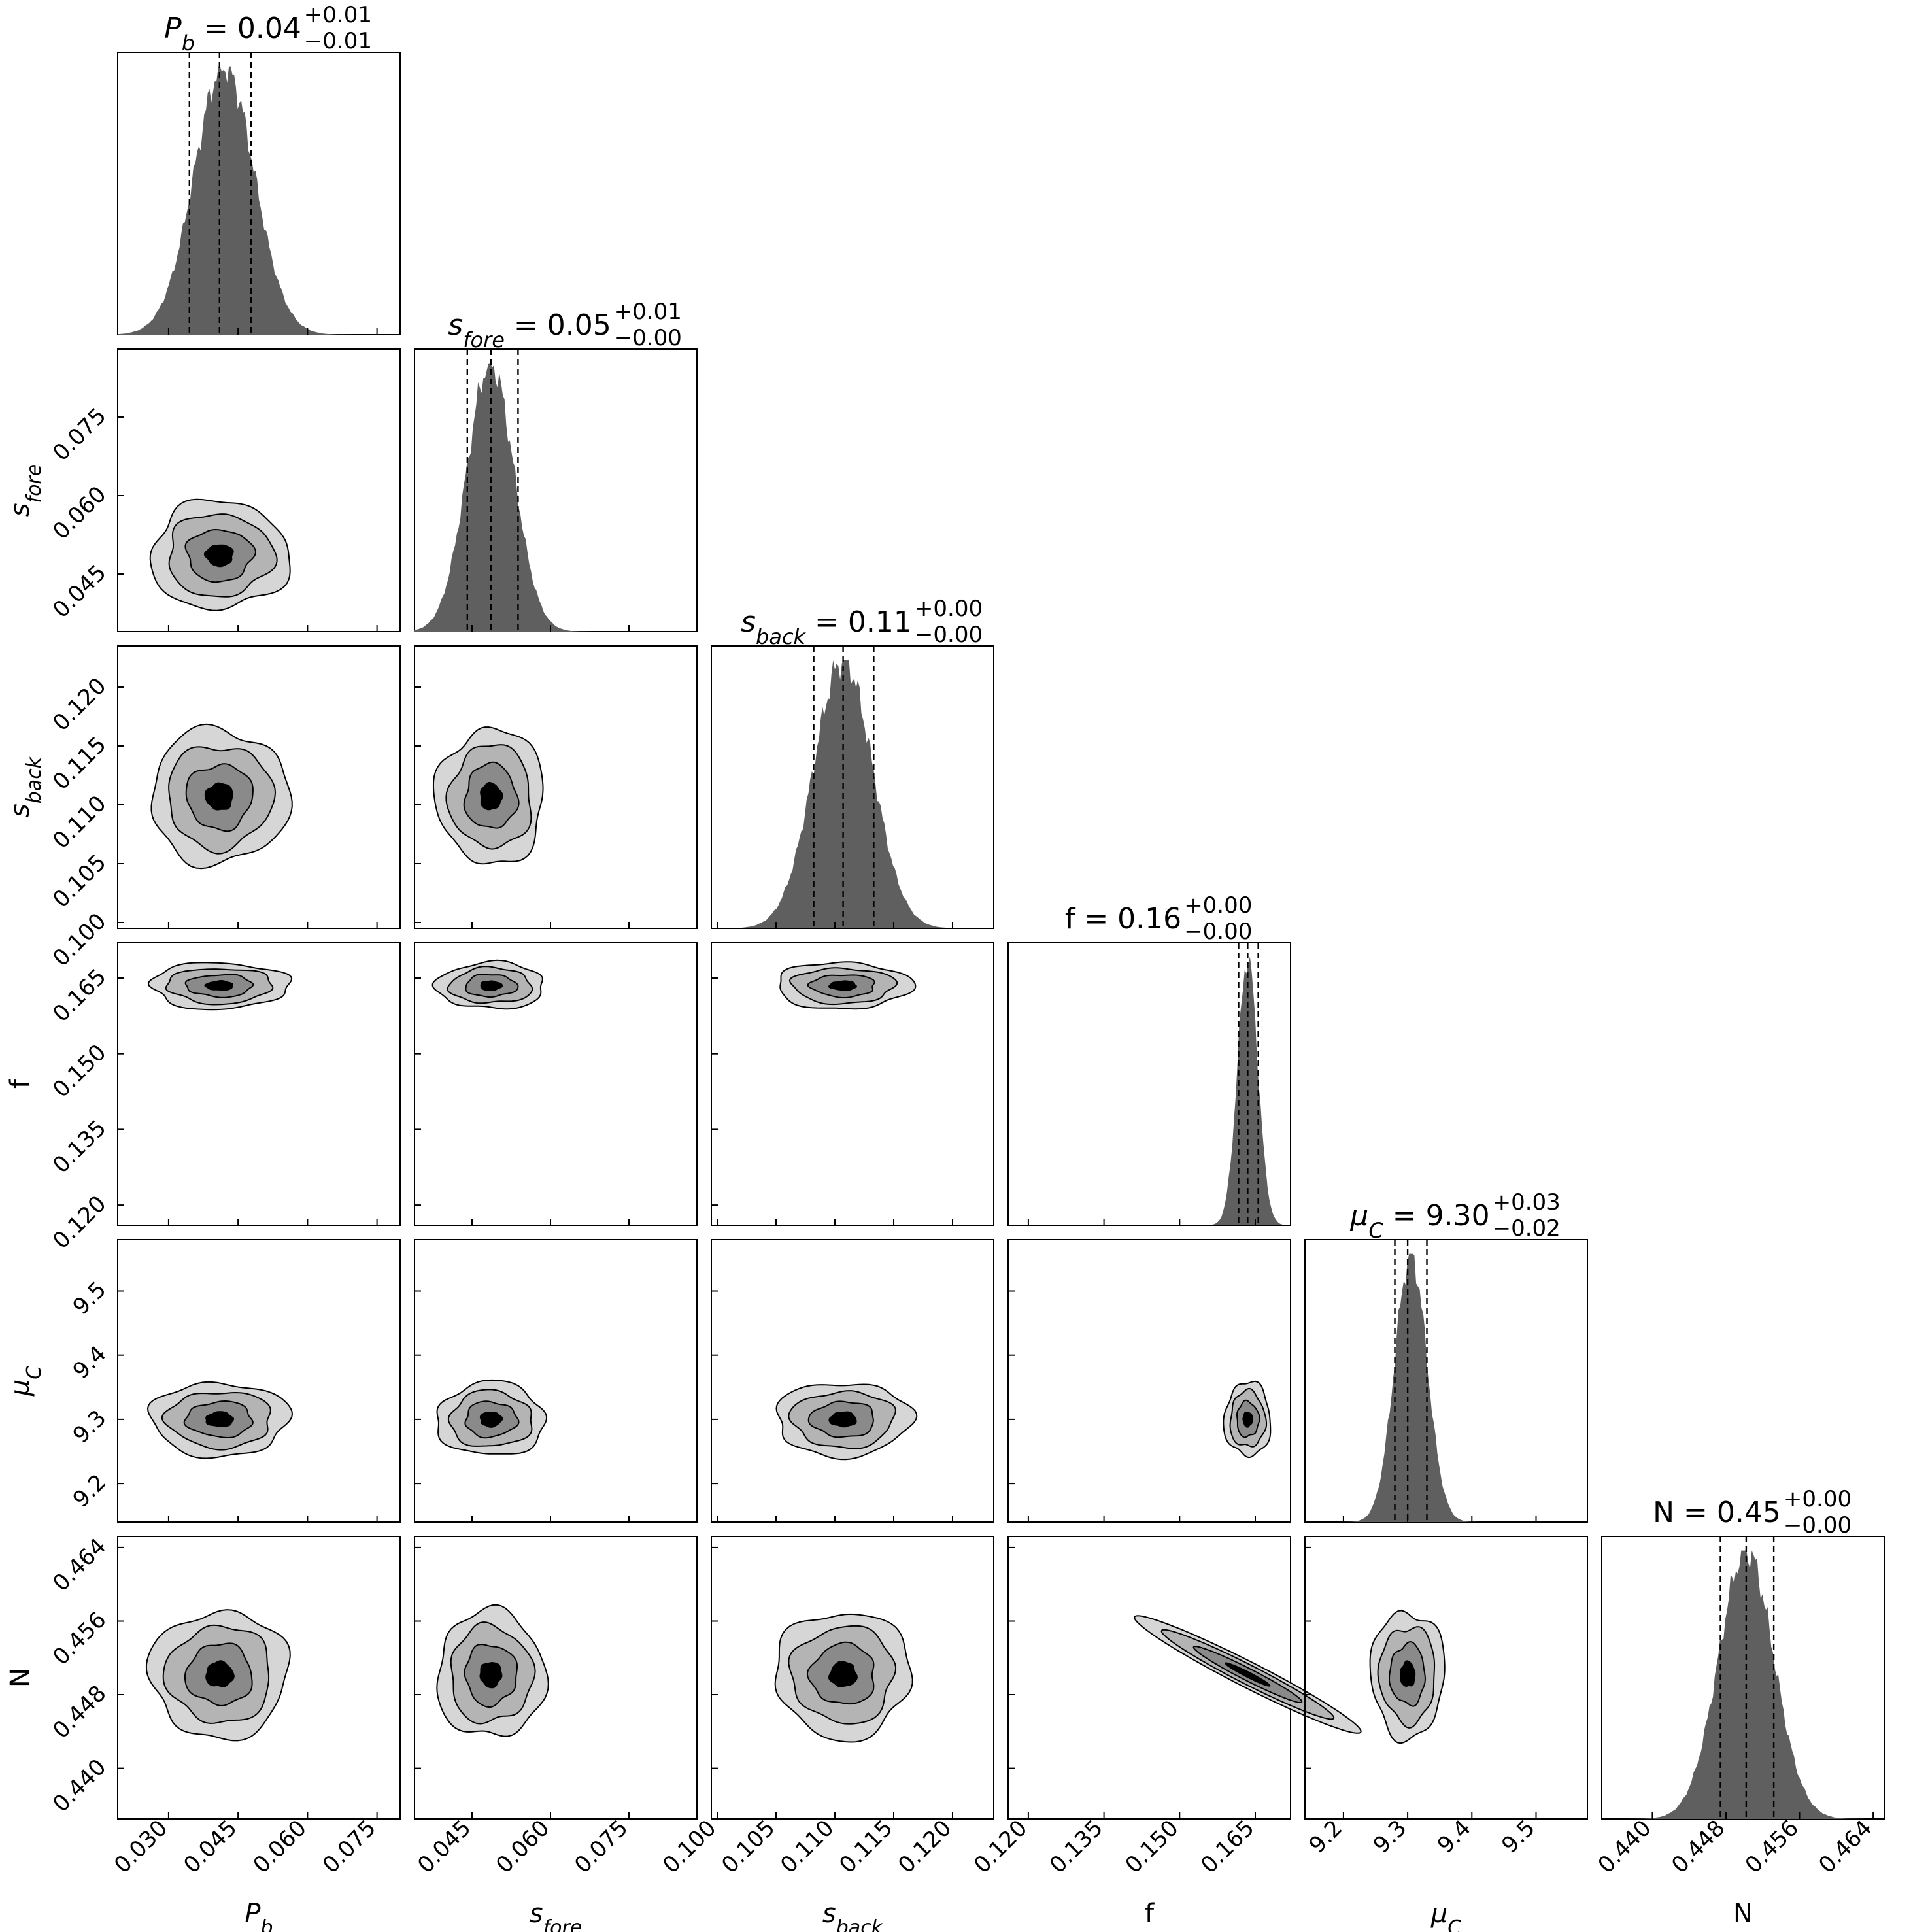 The height and width of the screenshot is (1932, 1911). I want to click on x-tick-label-muC: 9.4, so click(1454, 1837).